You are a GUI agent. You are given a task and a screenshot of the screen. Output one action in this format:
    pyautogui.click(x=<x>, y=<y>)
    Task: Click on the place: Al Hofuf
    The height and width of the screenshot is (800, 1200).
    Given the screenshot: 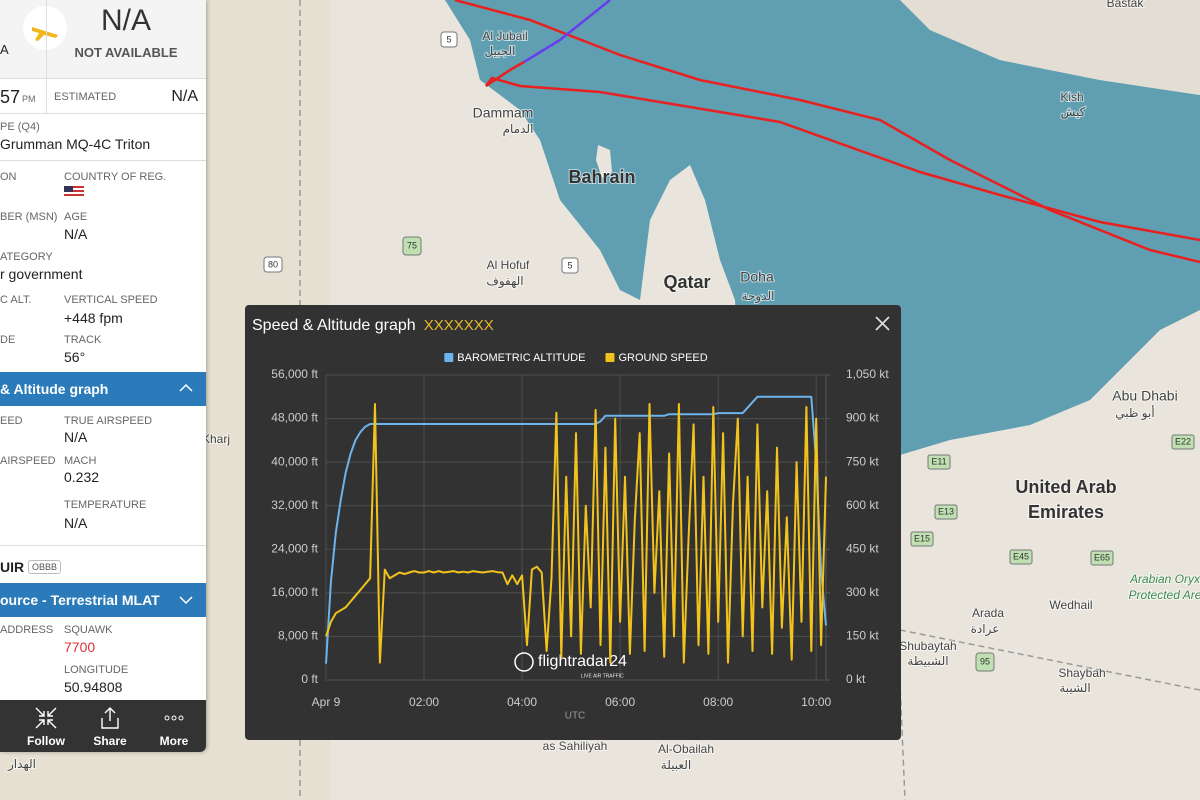 What is the action you would take?
    pyautogui.click(x=508, y=265)
    